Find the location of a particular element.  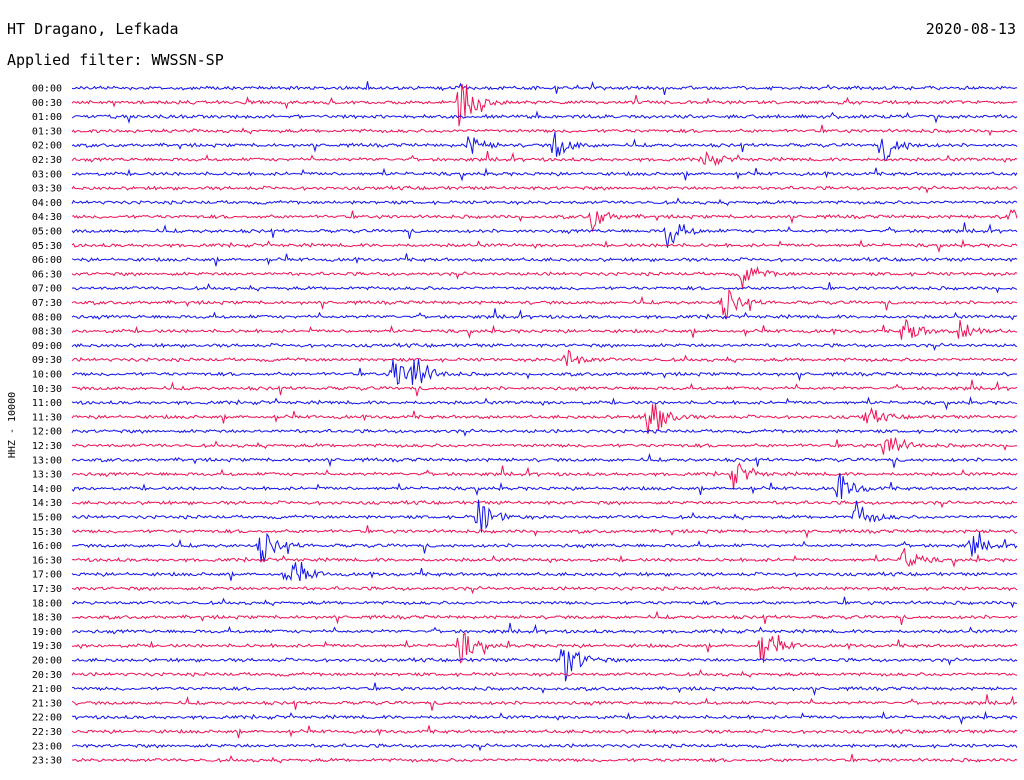

filter-label: Applied filter: WWSSN-SP is located at coordinates (115, 60).